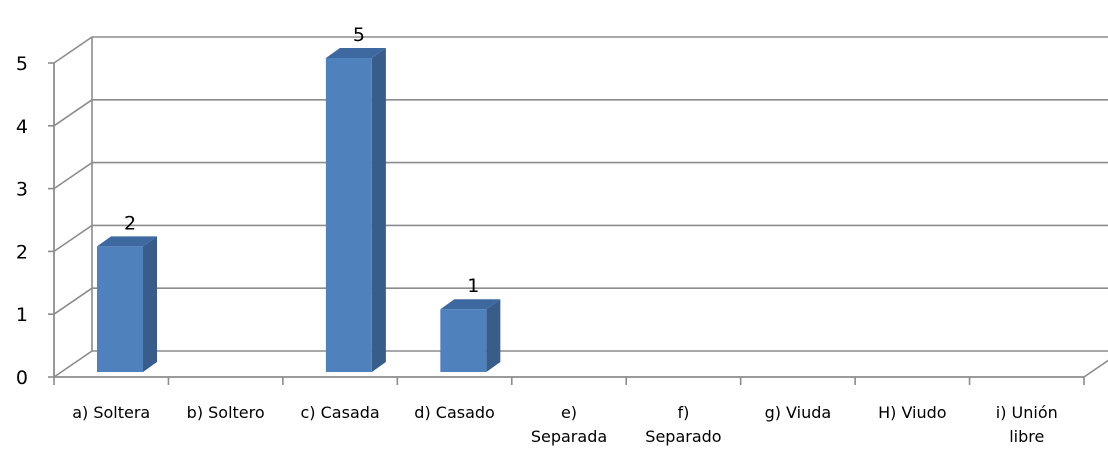 The width and height of the screenshot is (1108, 455). What do you see at coordinates (22, 252) in the screenshot?
I see `y-tick-label: 2` at bounding box center [22, 252].